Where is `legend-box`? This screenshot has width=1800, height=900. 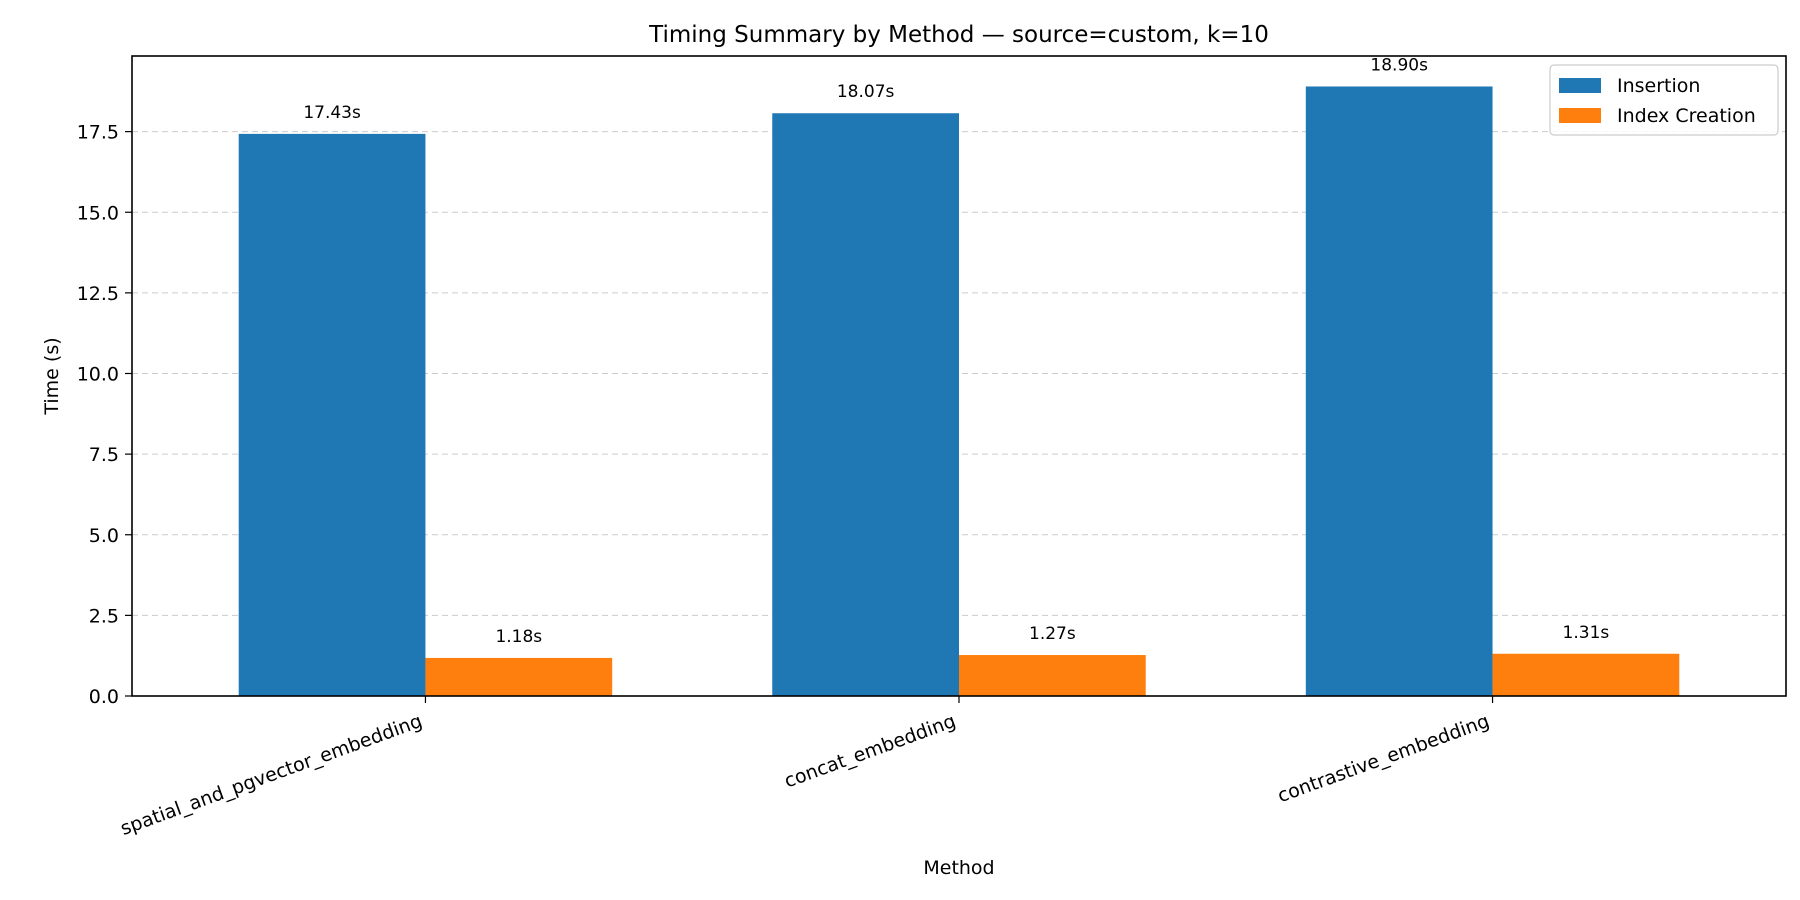
legend-box is located at coordinates (1664, 100).